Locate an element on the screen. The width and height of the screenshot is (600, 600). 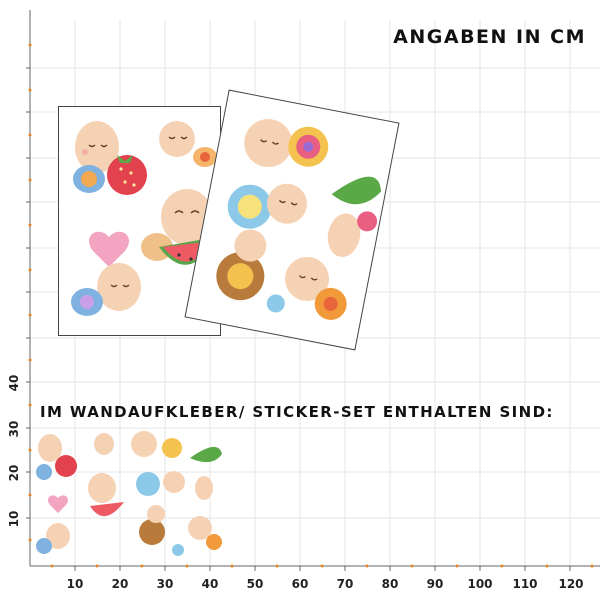
x-label-50: 50 is located at coordinates (255, 584).